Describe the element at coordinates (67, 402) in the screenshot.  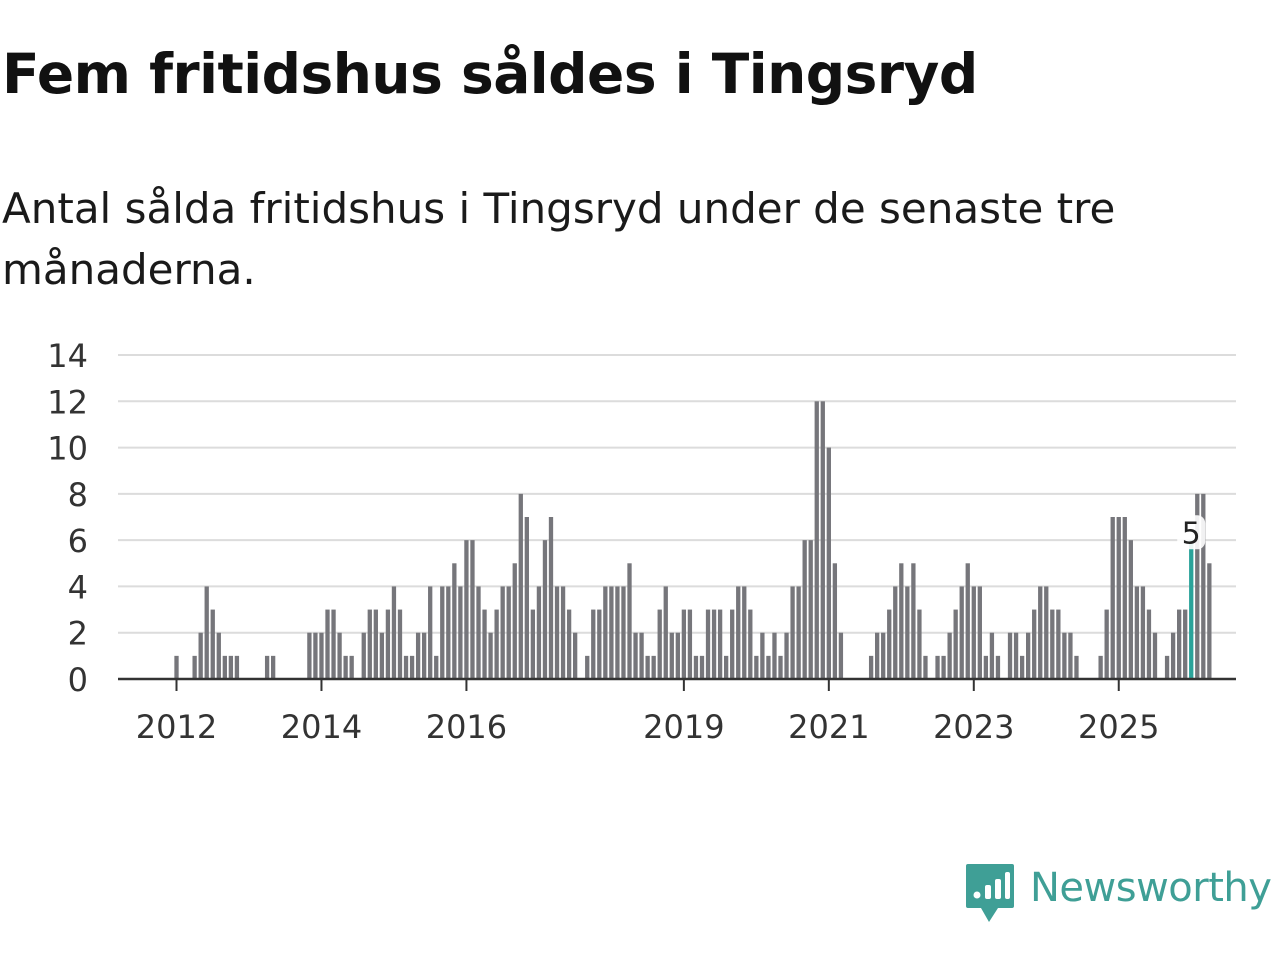
I see `y-tick-label: 12` at that location.